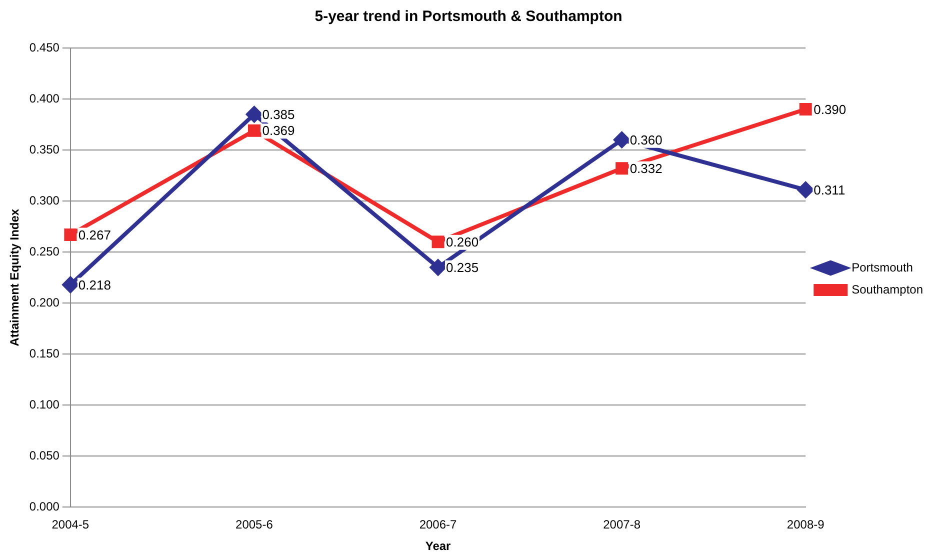  Describe the element at coordinates (438, 525) in the screenshot. I see `x-tick-label: 2006-7` at that location.